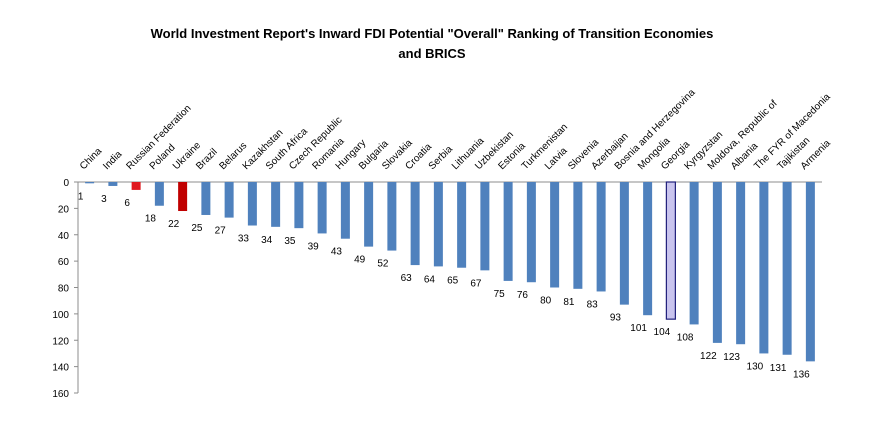 This screenshot has width=872, height=440. What do you see at coordinates (500, 294) in the screenshot?
I see `data-label: 75` at bounding box center [500, 294].